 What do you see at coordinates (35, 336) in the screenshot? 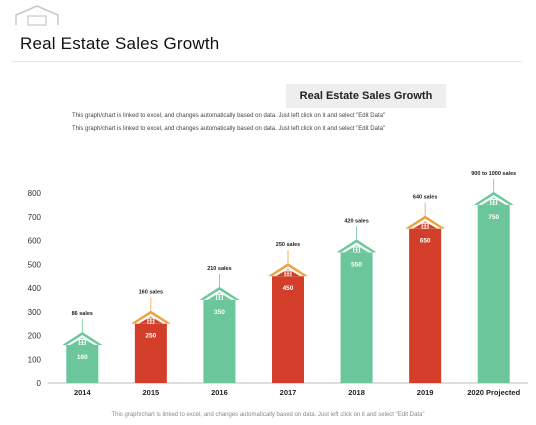
I see `y-tick-label: 200` at bounding box center [35, 336].